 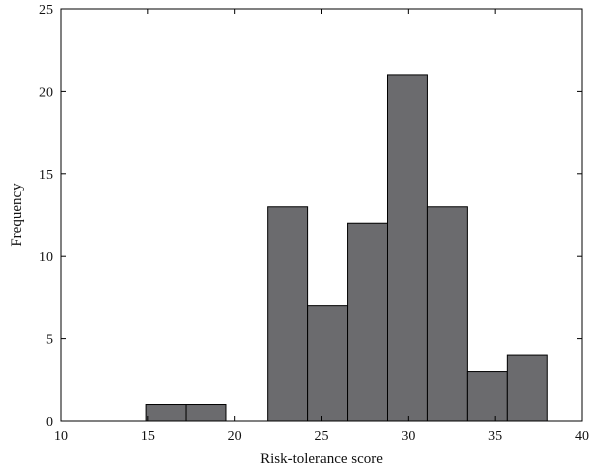 I want to click on y-tick-label: 20, so click(x=46, y=92).